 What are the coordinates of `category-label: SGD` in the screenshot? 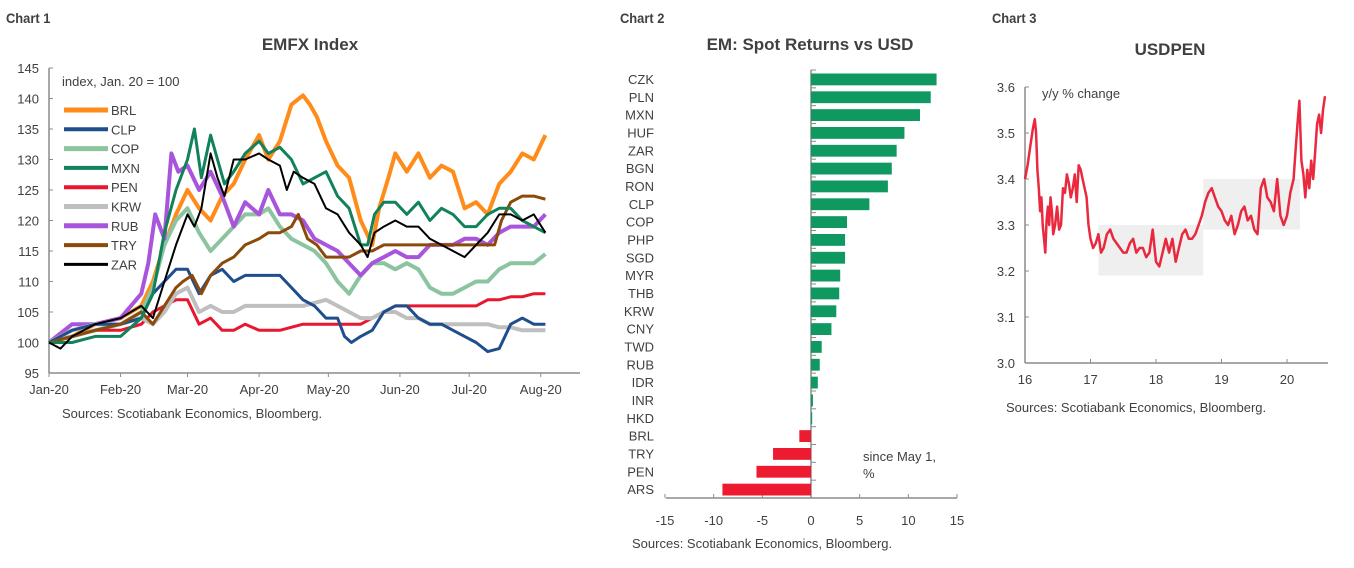 It's located at (640, 257).